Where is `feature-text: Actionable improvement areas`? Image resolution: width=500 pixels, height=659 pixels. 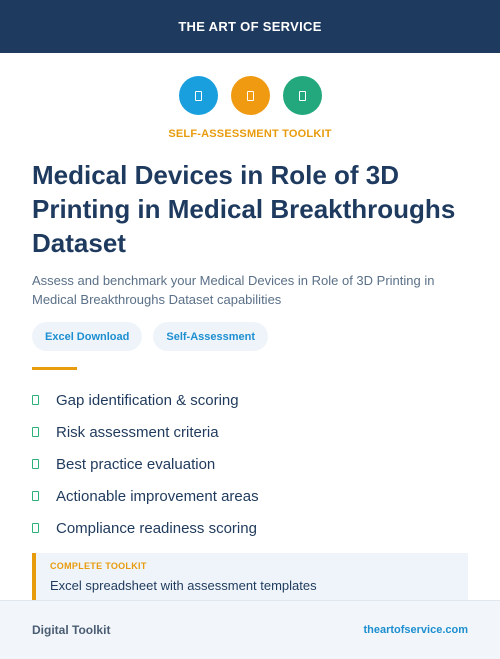
feature-text: Actionable improvement areas is located at coordinates (157, 496).